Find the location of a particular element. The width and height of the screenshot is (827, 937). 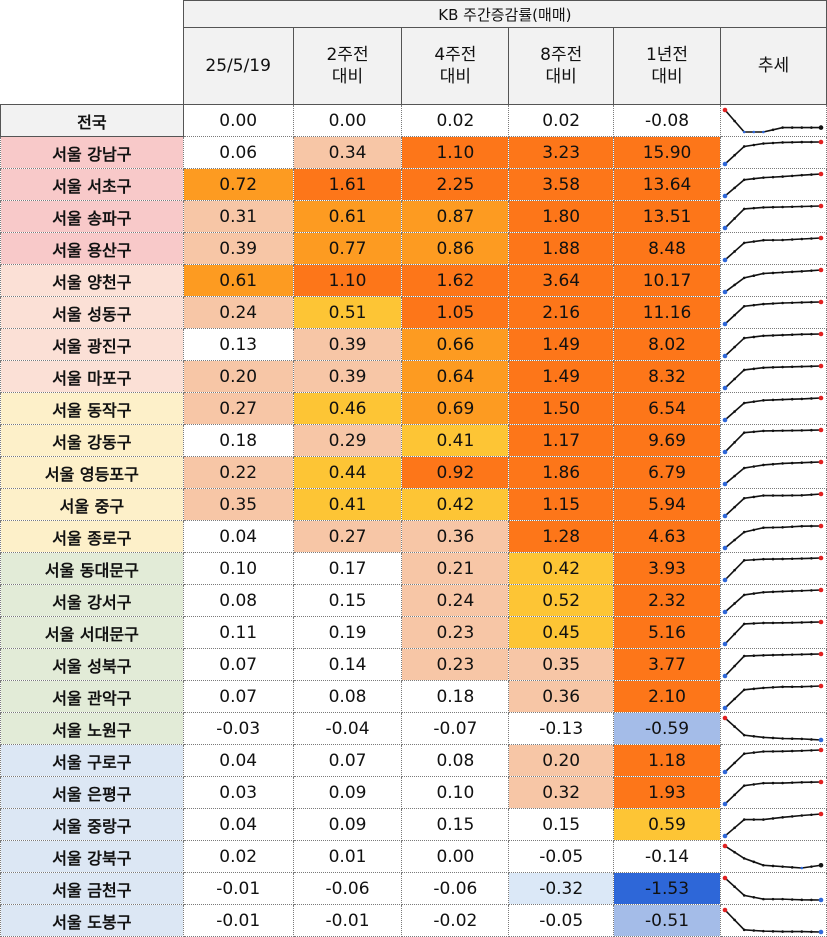

value-cell: 1.05 is located at coordinates (455, 312).